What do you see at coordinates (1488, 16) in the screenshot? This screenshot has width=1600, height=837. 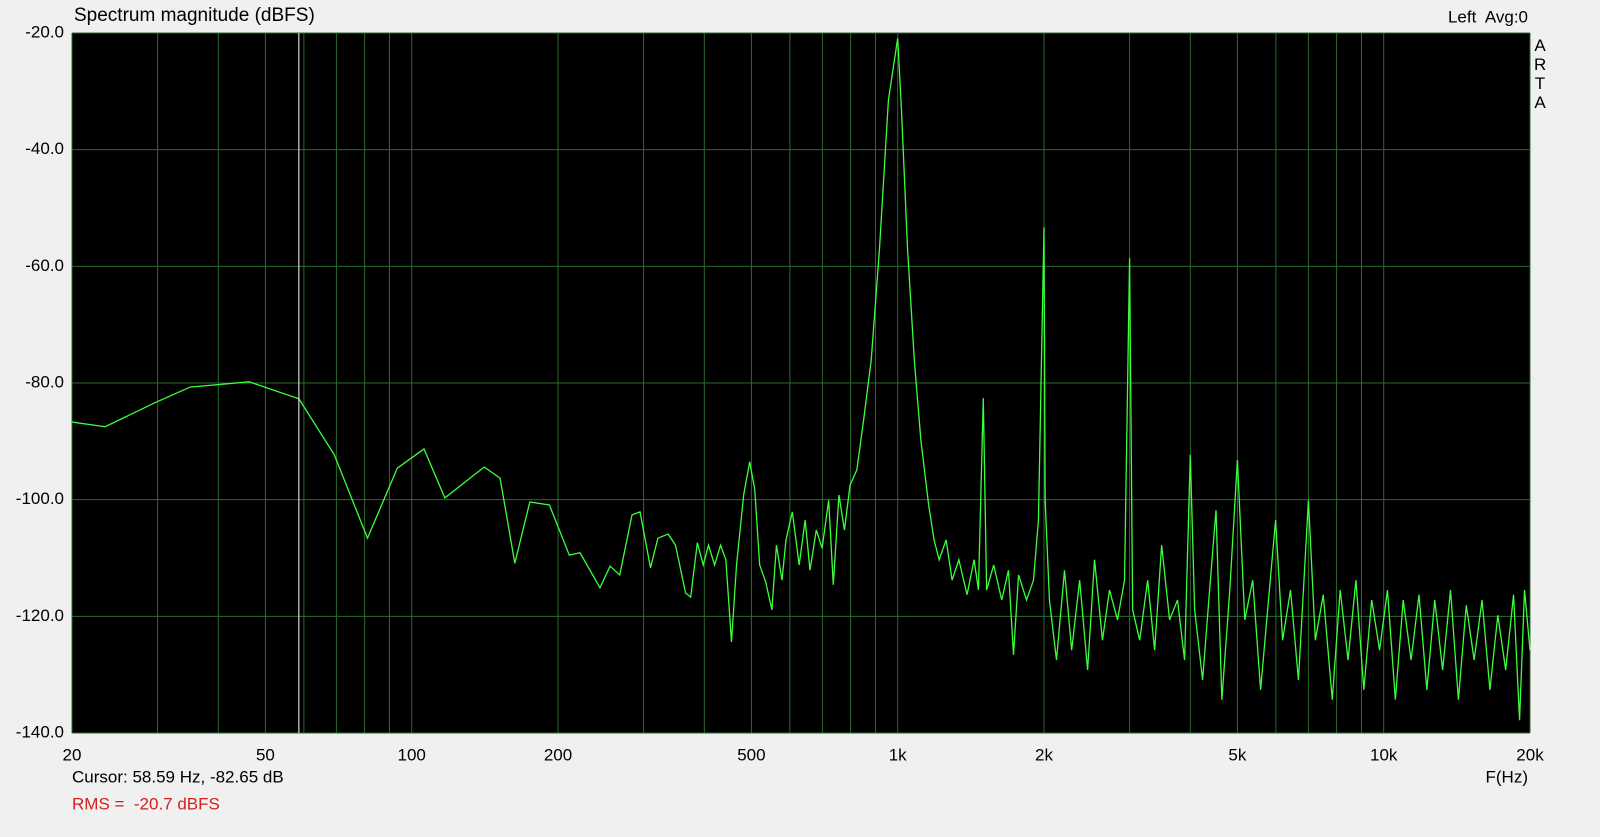 I see `channel-label: Left Avg:0` at bounding box center [1488, 16].